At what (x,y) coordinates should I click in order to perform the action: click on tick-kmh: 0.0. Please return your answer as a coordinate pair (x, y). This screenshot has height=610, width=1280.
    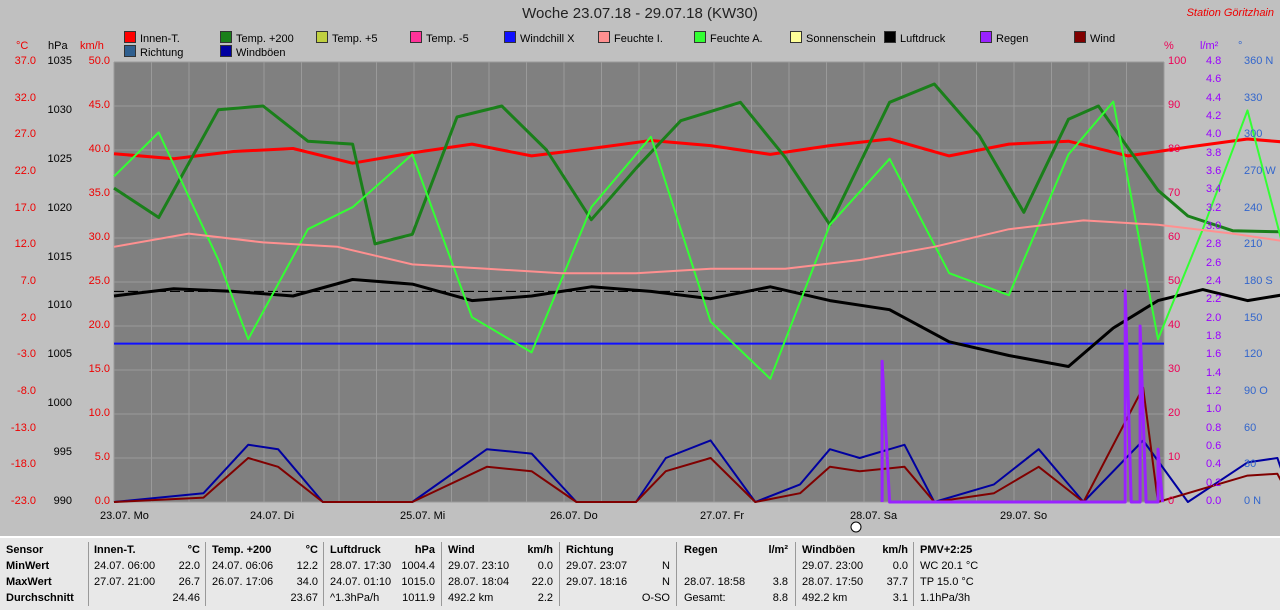
    Looking at the image, I should click on (102, 501).